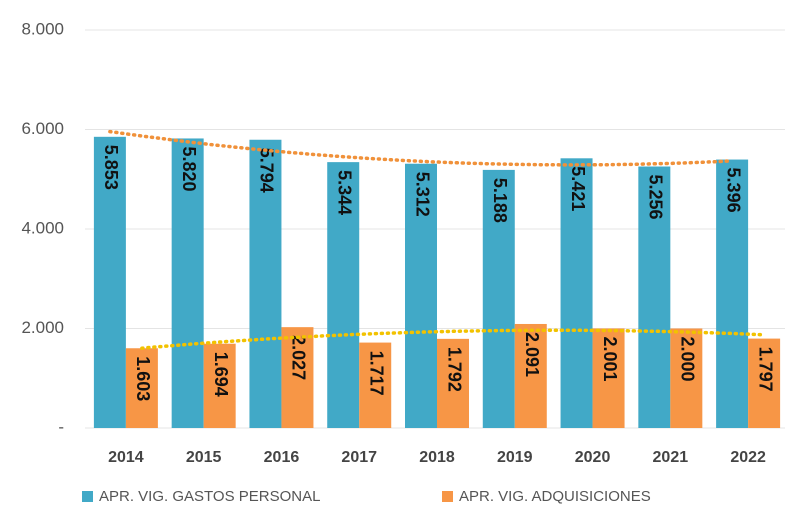 The image size is (785, 510). Describe the element at coordinates (282, 457) in the screenshot. I see `x-tick-label: 2016` at that location.